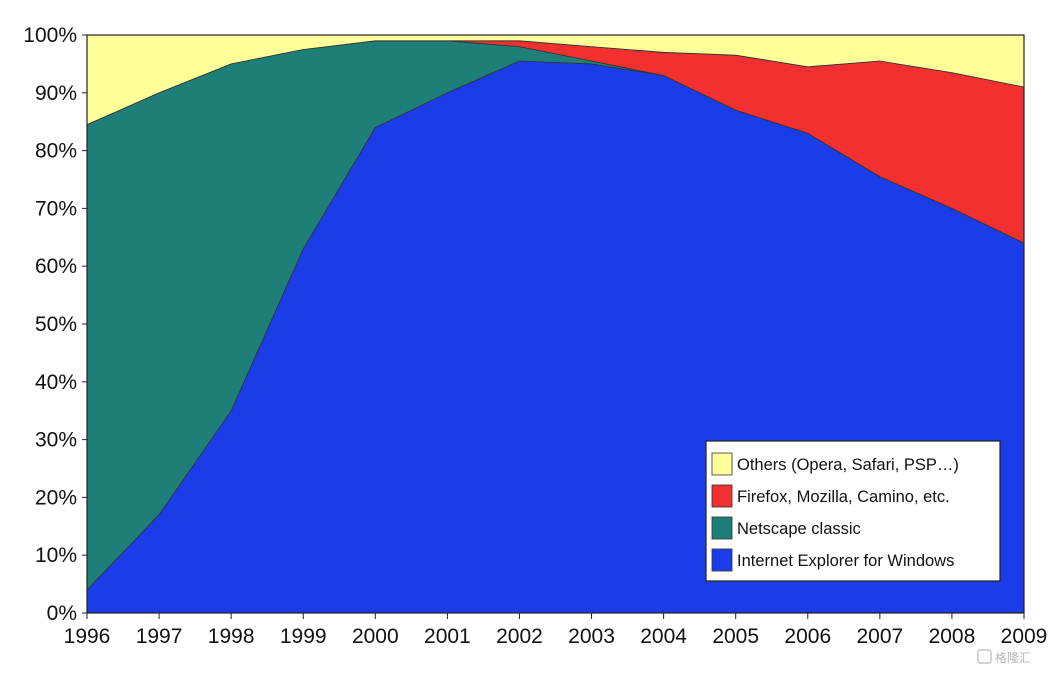 Image resolution: width=1054 pixels, height=677 pixels. Describe the element at coordinates (984, 656) in the screenshot. I see `watermark-logo-icon` at that location.